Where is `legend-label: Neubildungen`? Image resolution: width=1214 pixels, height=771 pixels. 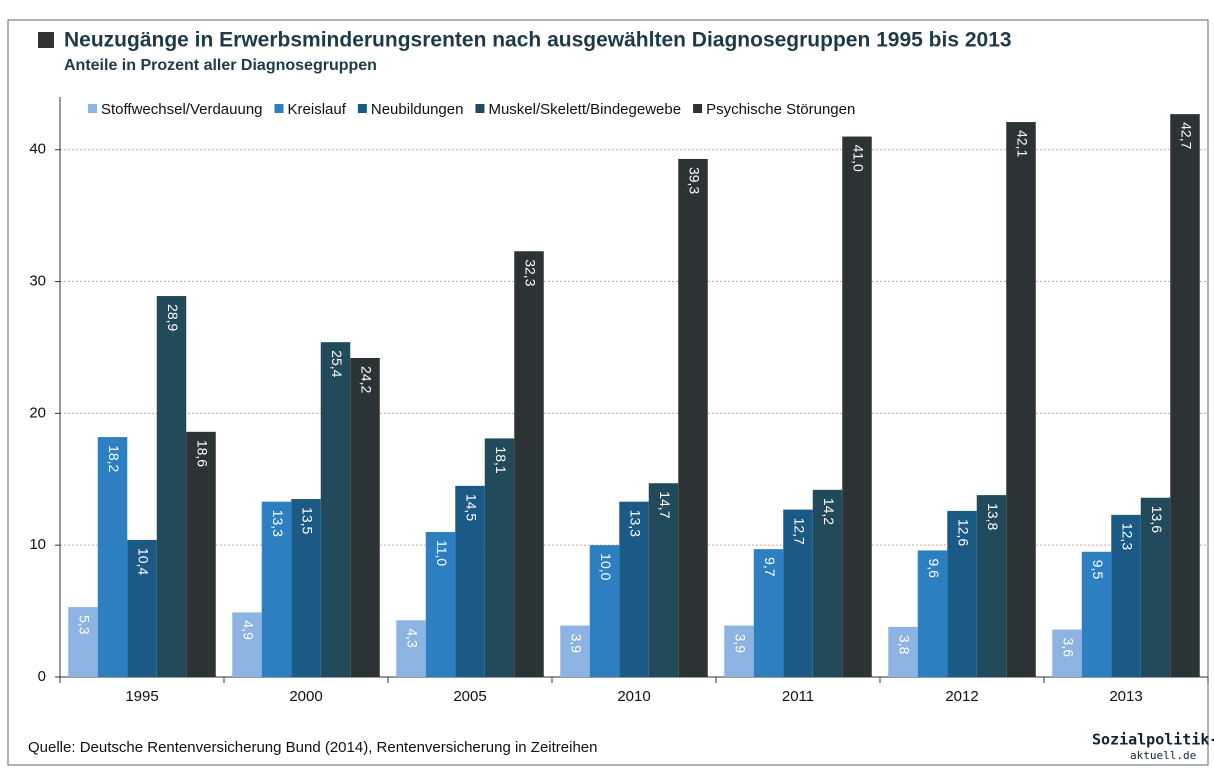 legend-label: Neubildungen is located at coordinates (417, 109).